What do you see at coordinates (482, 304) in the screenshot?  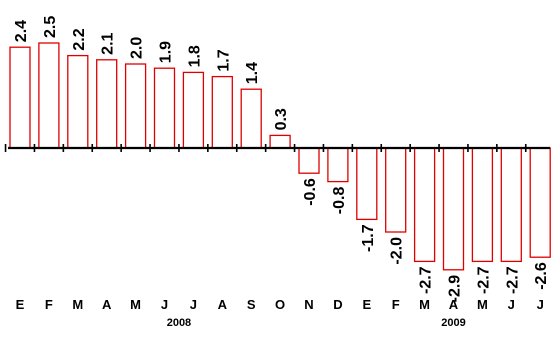 I see `category-label-17: M` at bounding box center [482, 304].